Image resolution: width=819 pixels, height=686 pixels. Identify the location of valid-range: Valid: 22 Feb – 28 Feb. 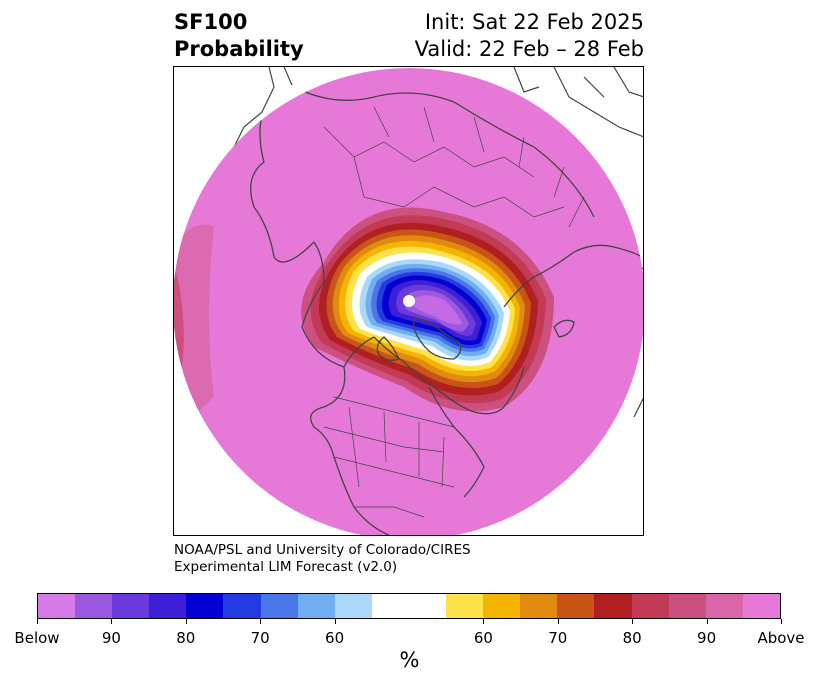
(529, 49).